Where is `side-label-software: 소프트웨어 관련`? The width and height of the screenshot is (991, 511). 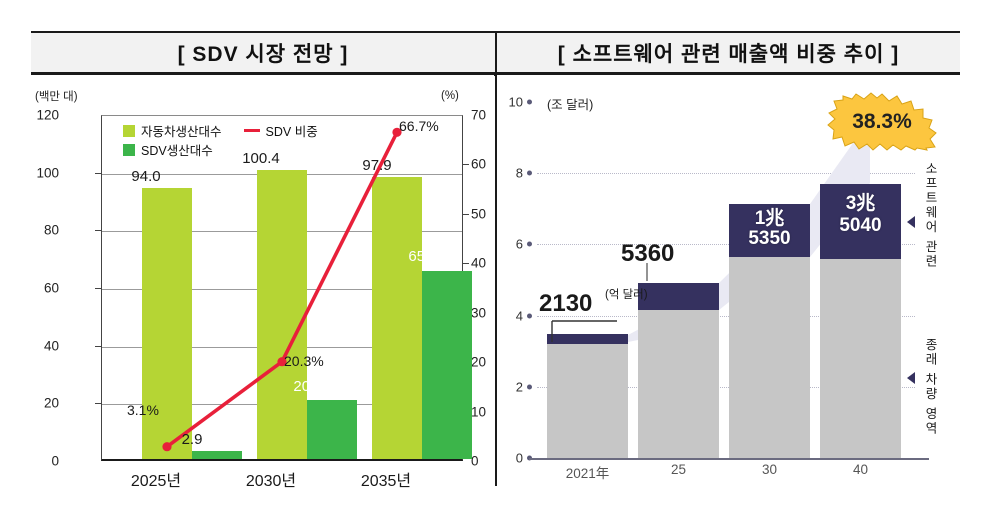 side-label-software: 소프트웨어 관련 is located at coordinates (930, 215).